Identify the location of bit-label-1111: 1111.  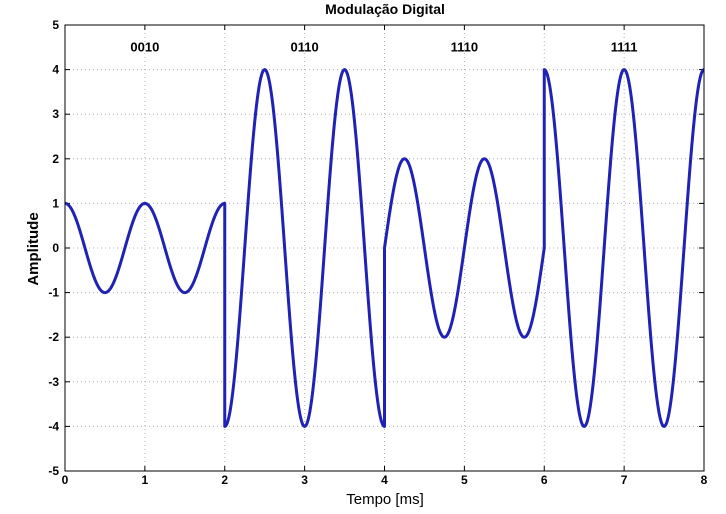
(624, 46).